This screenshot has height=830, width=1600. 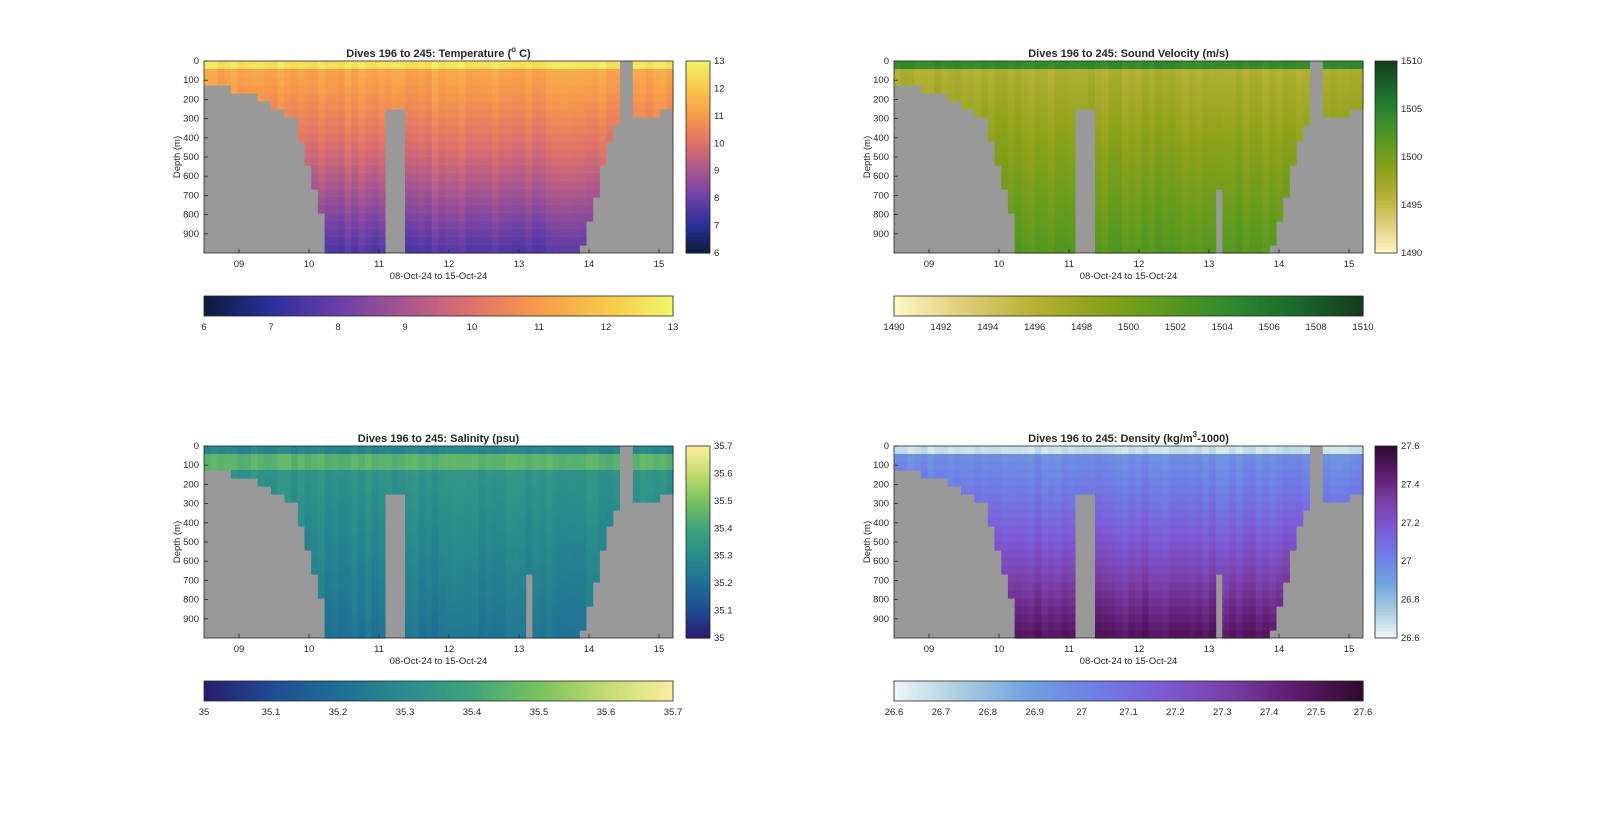 What do you see at coordinates (987, 327) in the screenshot?
I see `colorbar-tick-label: 1494` at bounding box center [987, 327].